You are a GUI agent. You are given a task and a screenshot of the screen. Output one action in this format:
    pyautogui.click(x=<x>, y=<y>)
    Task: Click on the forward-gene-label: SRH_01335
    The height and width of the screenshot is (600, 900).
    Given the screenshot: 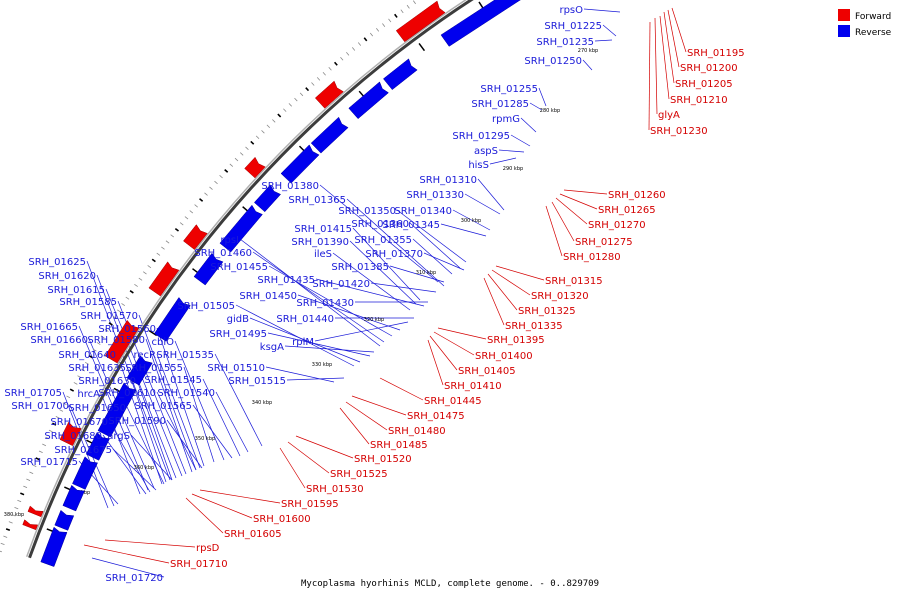 What is the action you would take?
    pyautogui.click(x=534, y=326)
    